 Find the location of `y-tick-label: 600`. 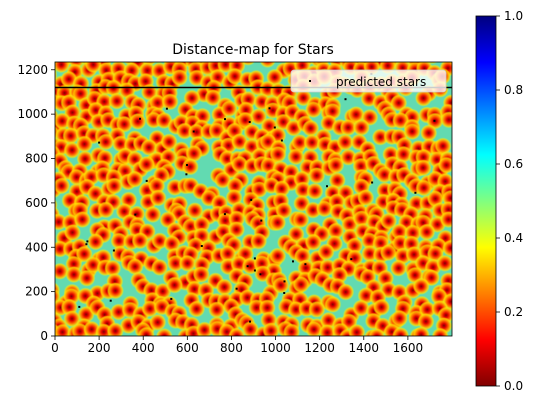

y-tick-label: 600 is located at coordinates (36, 203).